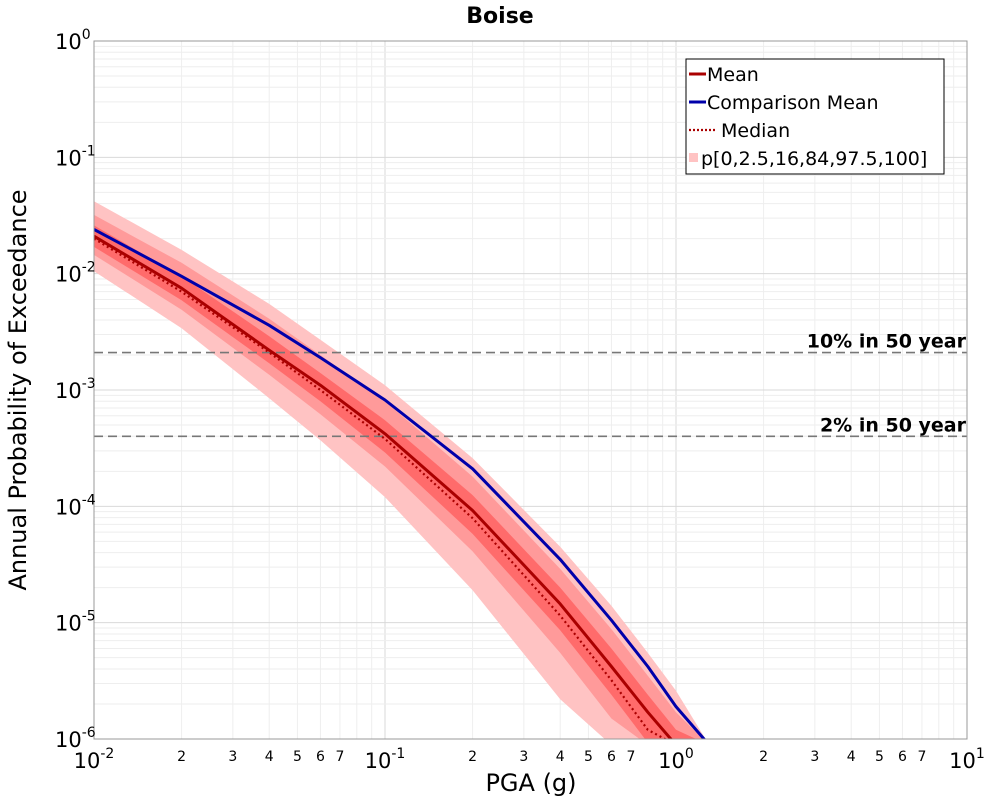 Image resolution: width=1000 pixels, height=800 pixels. I want to click on legend-box, so click(815, 116).